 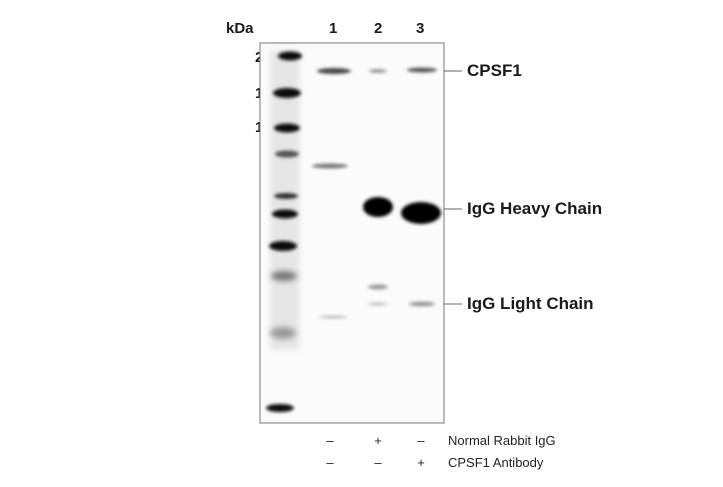 I want to click on band-label-cpsf1: CPSF1, so click(x=494, y=70).